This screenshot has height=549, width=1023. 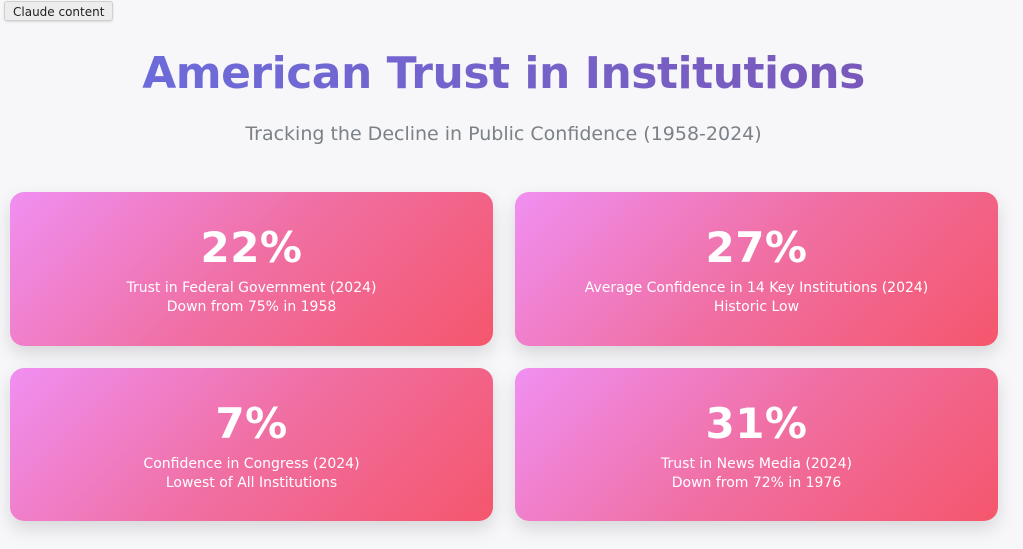 I want to click on stat-note: Historic Low, so click(x=756, y=307).